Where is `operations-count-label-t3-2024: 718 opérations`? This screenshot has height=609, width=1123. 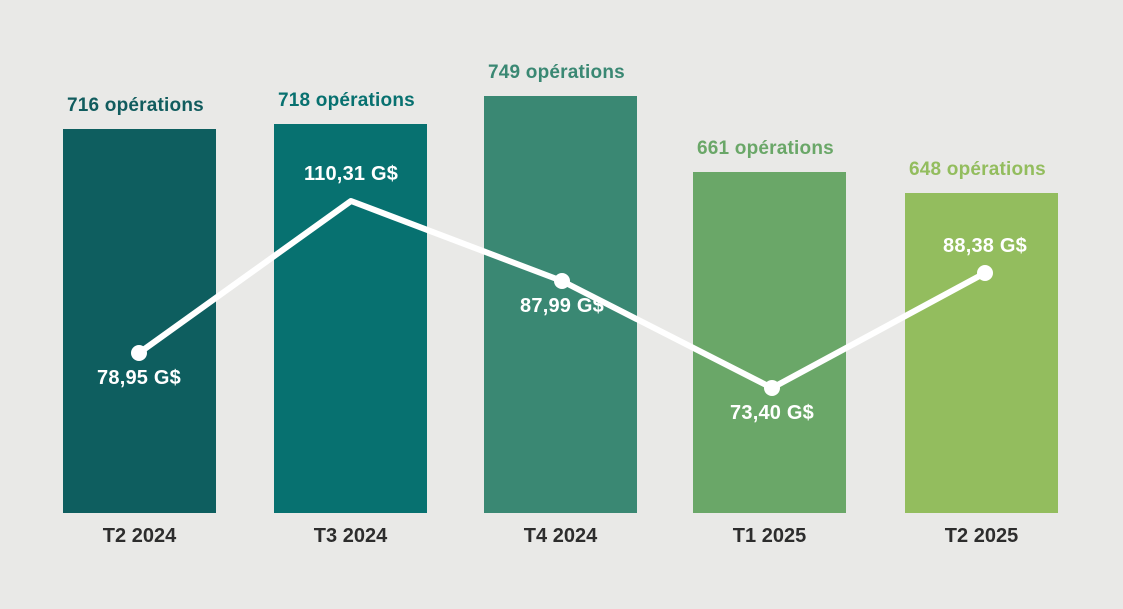
operations-count-label-t3-2024: 718 opérations is located at coordinates (346, 100).